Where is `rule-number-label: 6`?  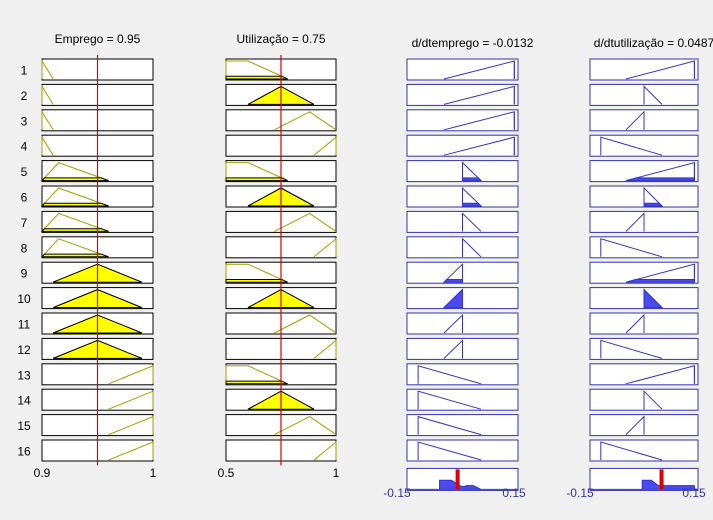 rule-number-label: 6 is located at coordinates (24, 198).